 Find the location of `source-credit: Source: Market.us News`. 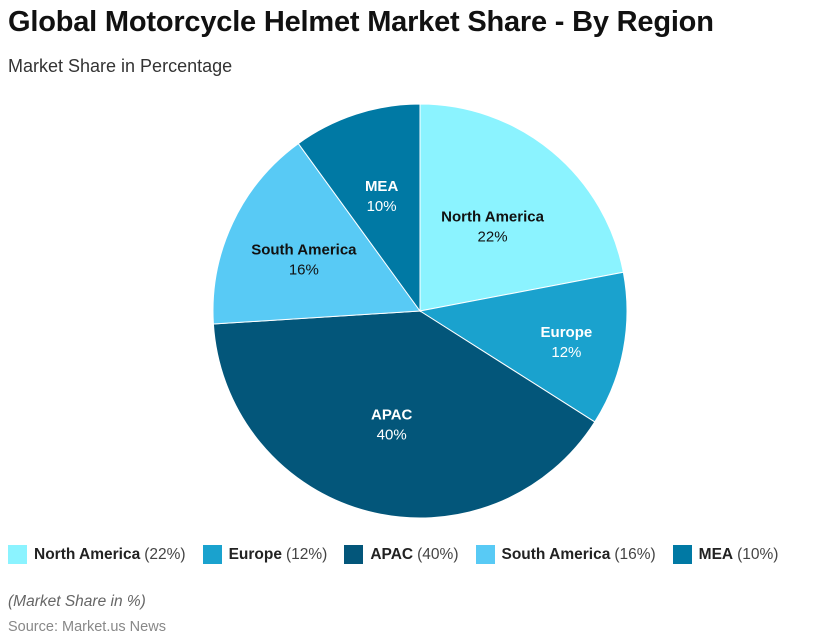

source-credit: Source: Market.us News is located at coordinates (87, 627).